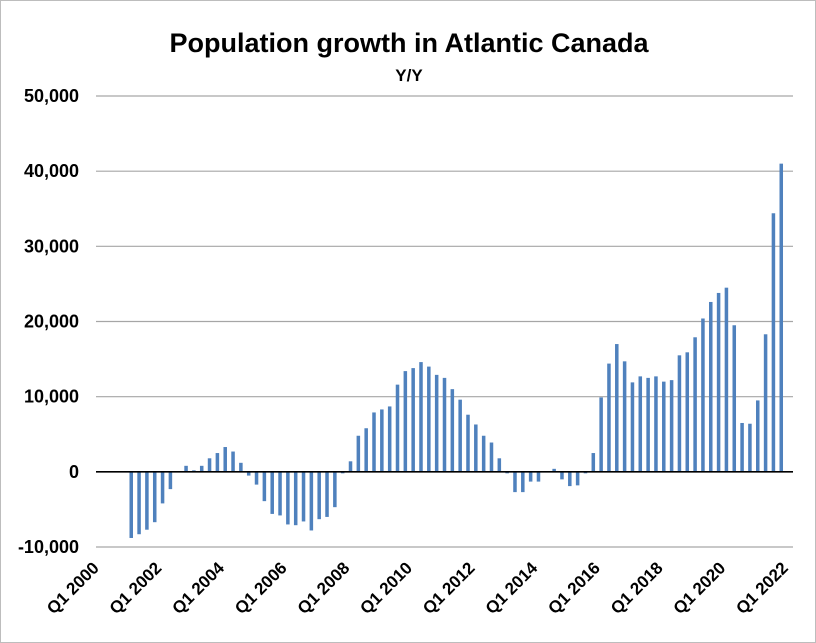 Image resolution: width=816 pixels, height=643 pixels. Describe the element at coordinates (74, 472) in the screenshot. I see `y-tick-label: 0` at that location.